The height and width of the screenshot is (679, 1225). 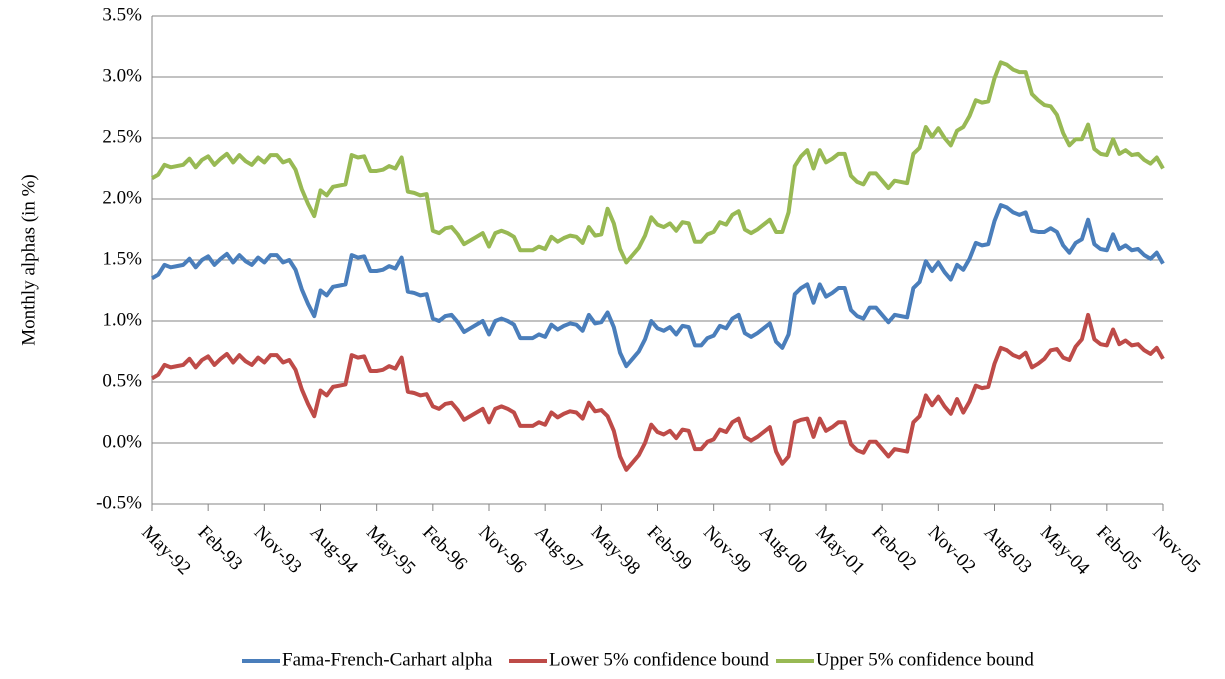 I want to click on y-tick-label: 2.0%, so click(x=122, y=197).